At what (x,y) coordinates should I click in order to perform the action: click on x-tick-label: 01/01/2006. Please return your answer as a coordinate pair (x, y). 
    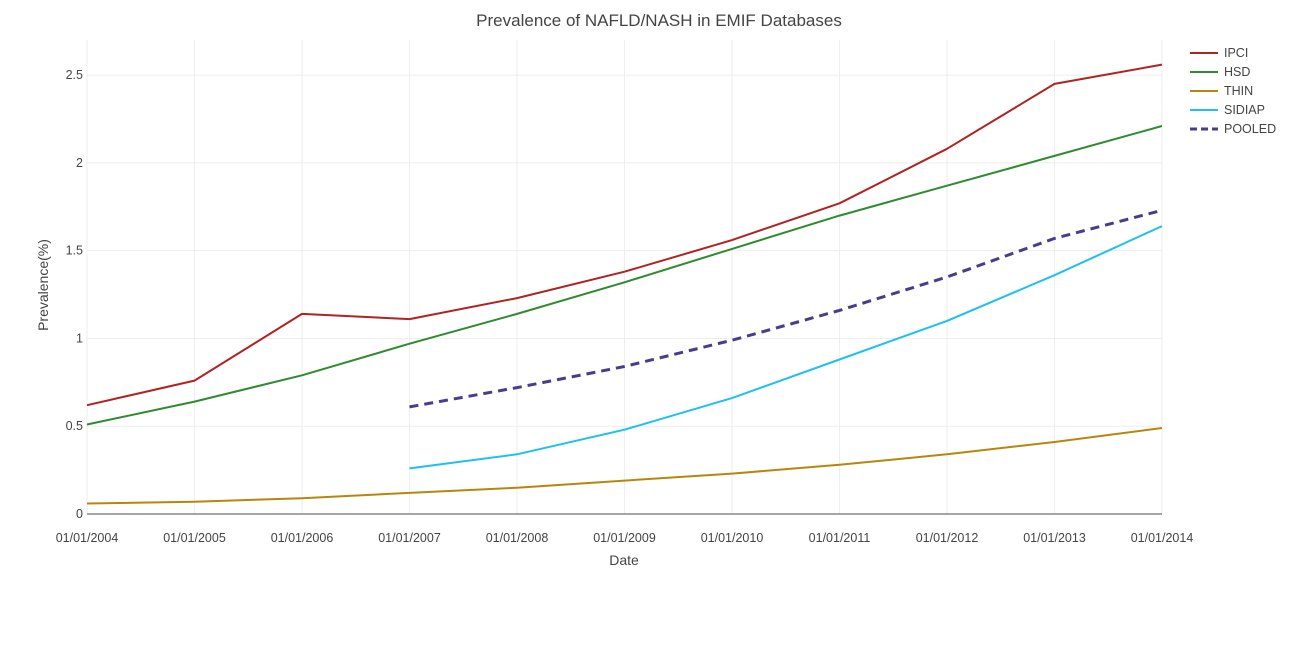
    Looking at the image, I should click on (302, 538).